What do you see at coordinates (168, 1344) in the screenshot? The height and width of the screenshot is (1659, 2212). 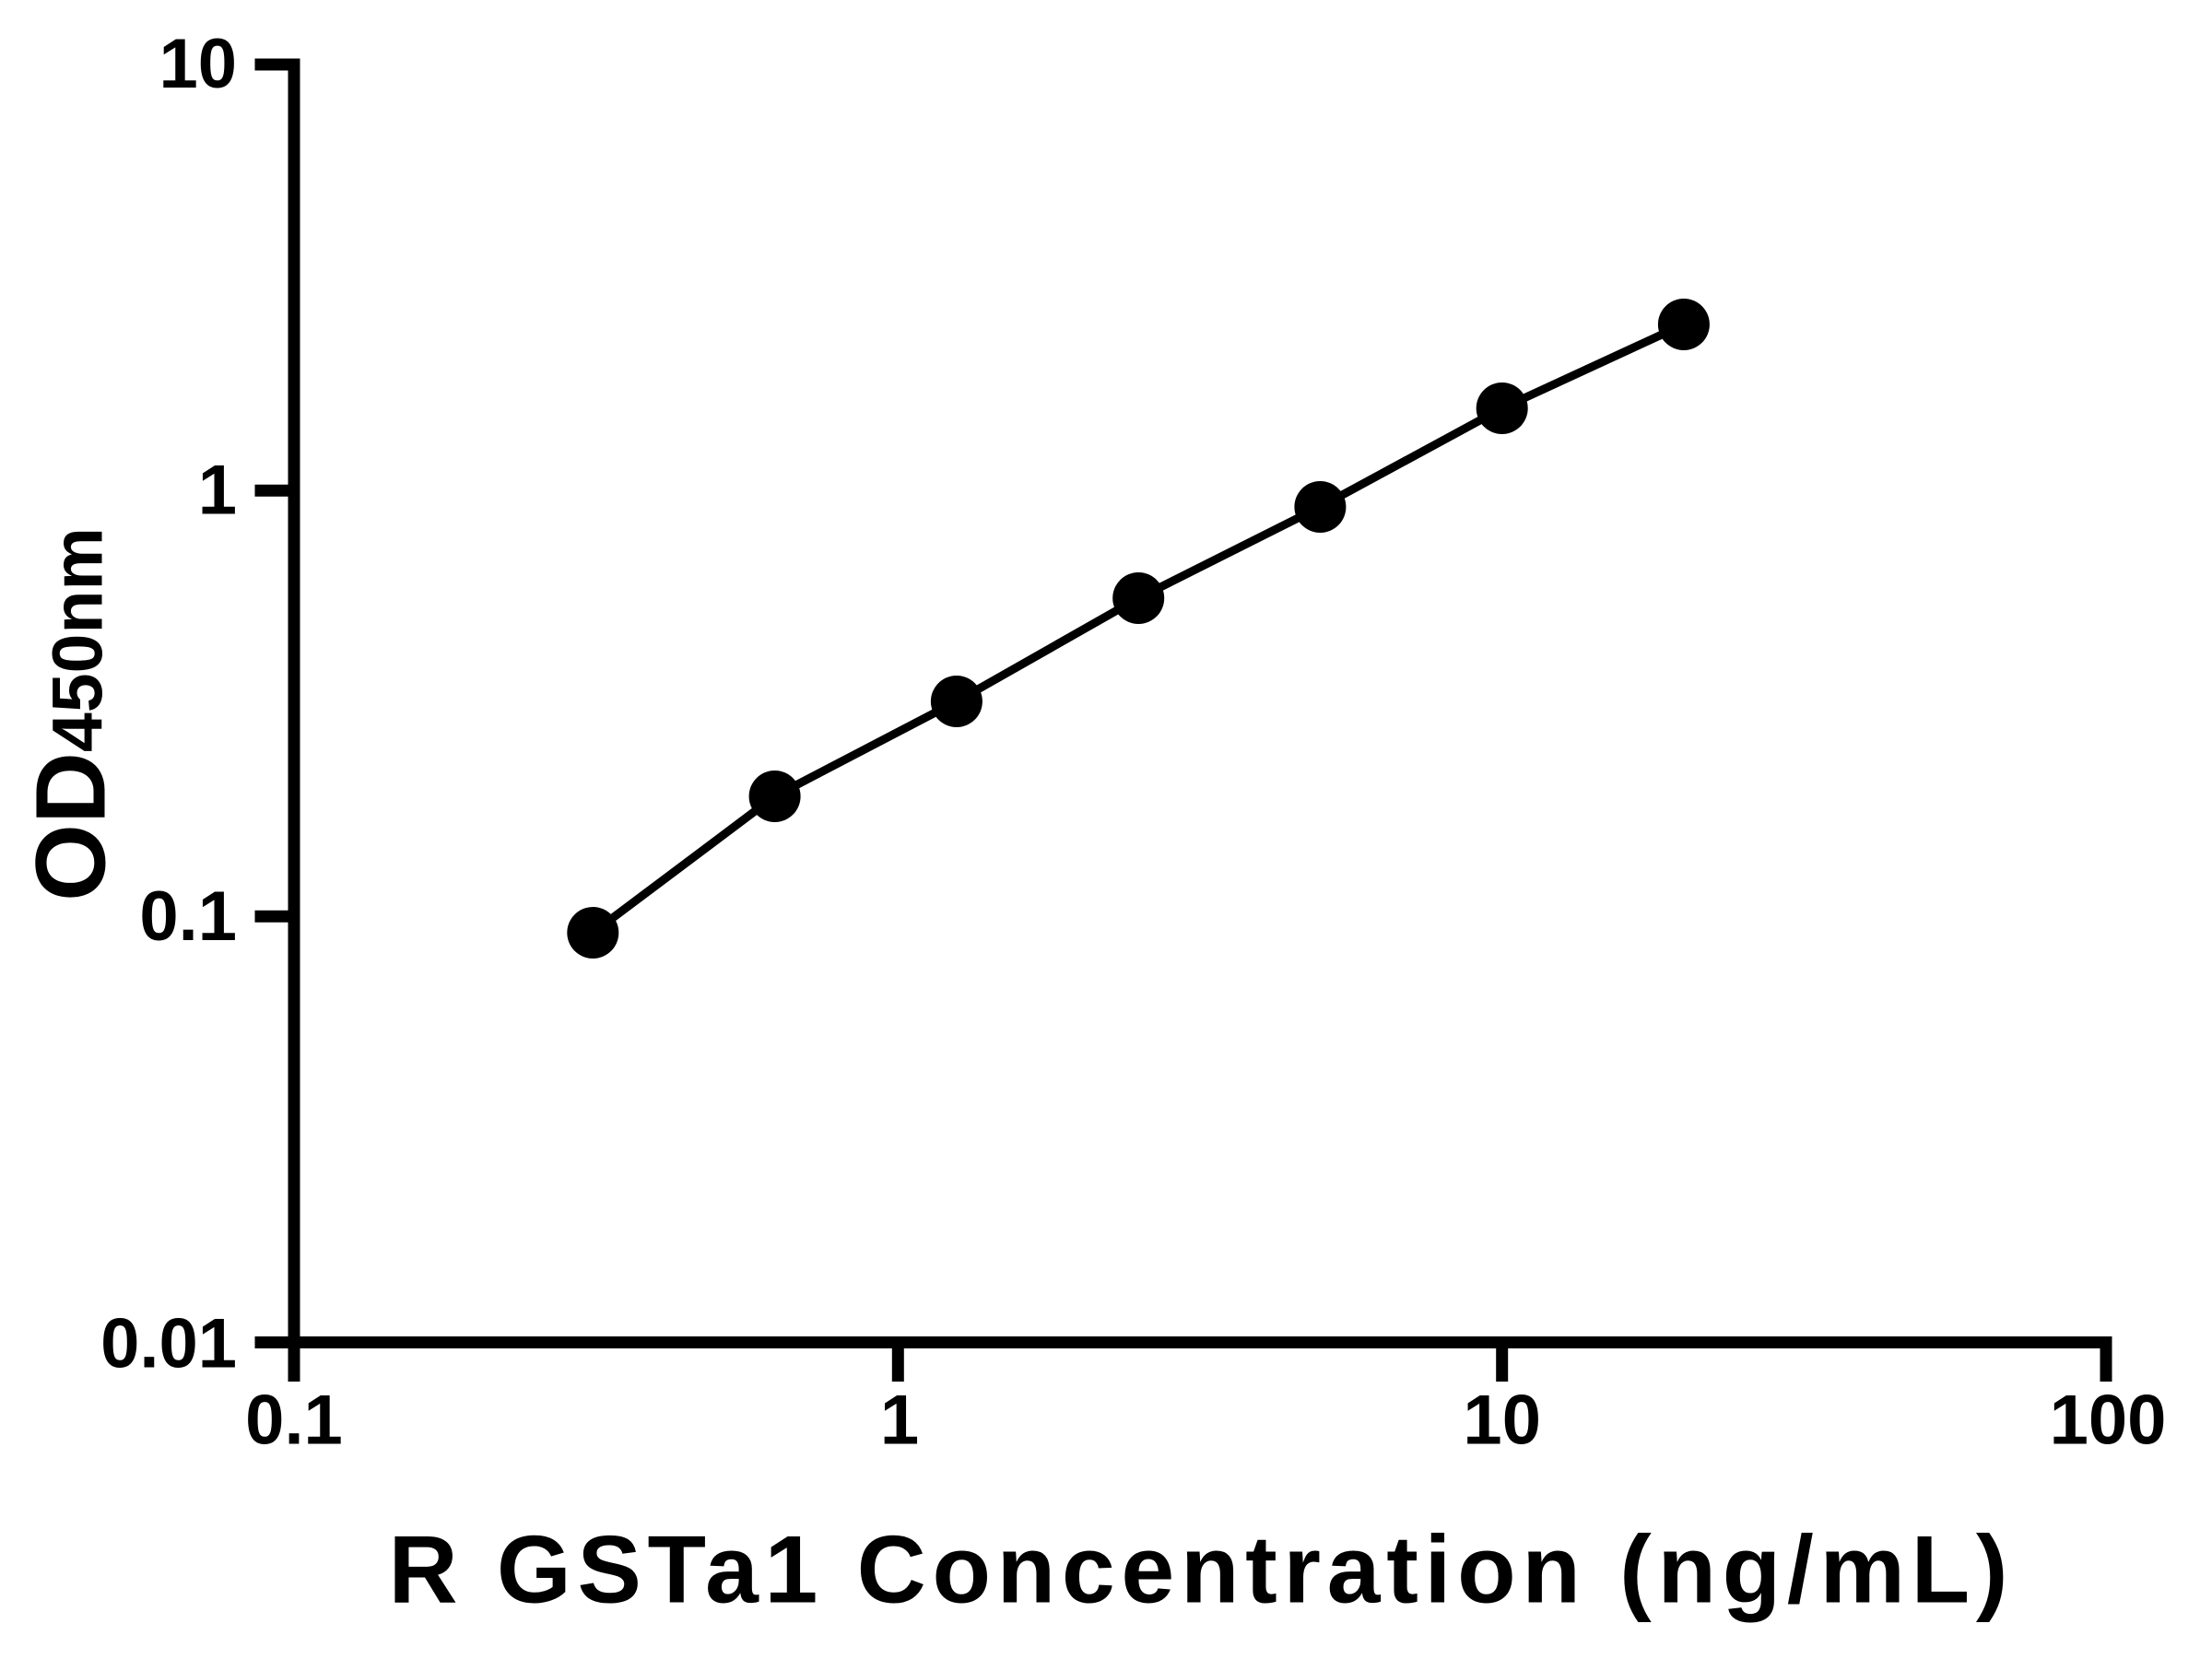 I see `svg-text: 0.01` at bounding box center [168, 1344].